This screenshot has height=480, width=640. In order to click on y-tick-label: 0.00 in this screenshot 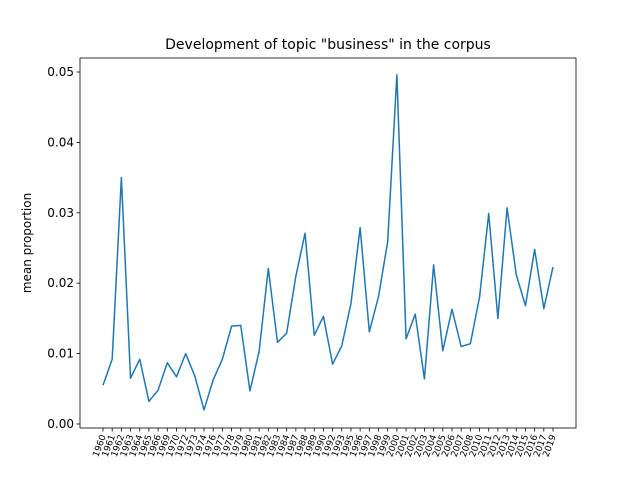, I will do `click(60, 424)`.